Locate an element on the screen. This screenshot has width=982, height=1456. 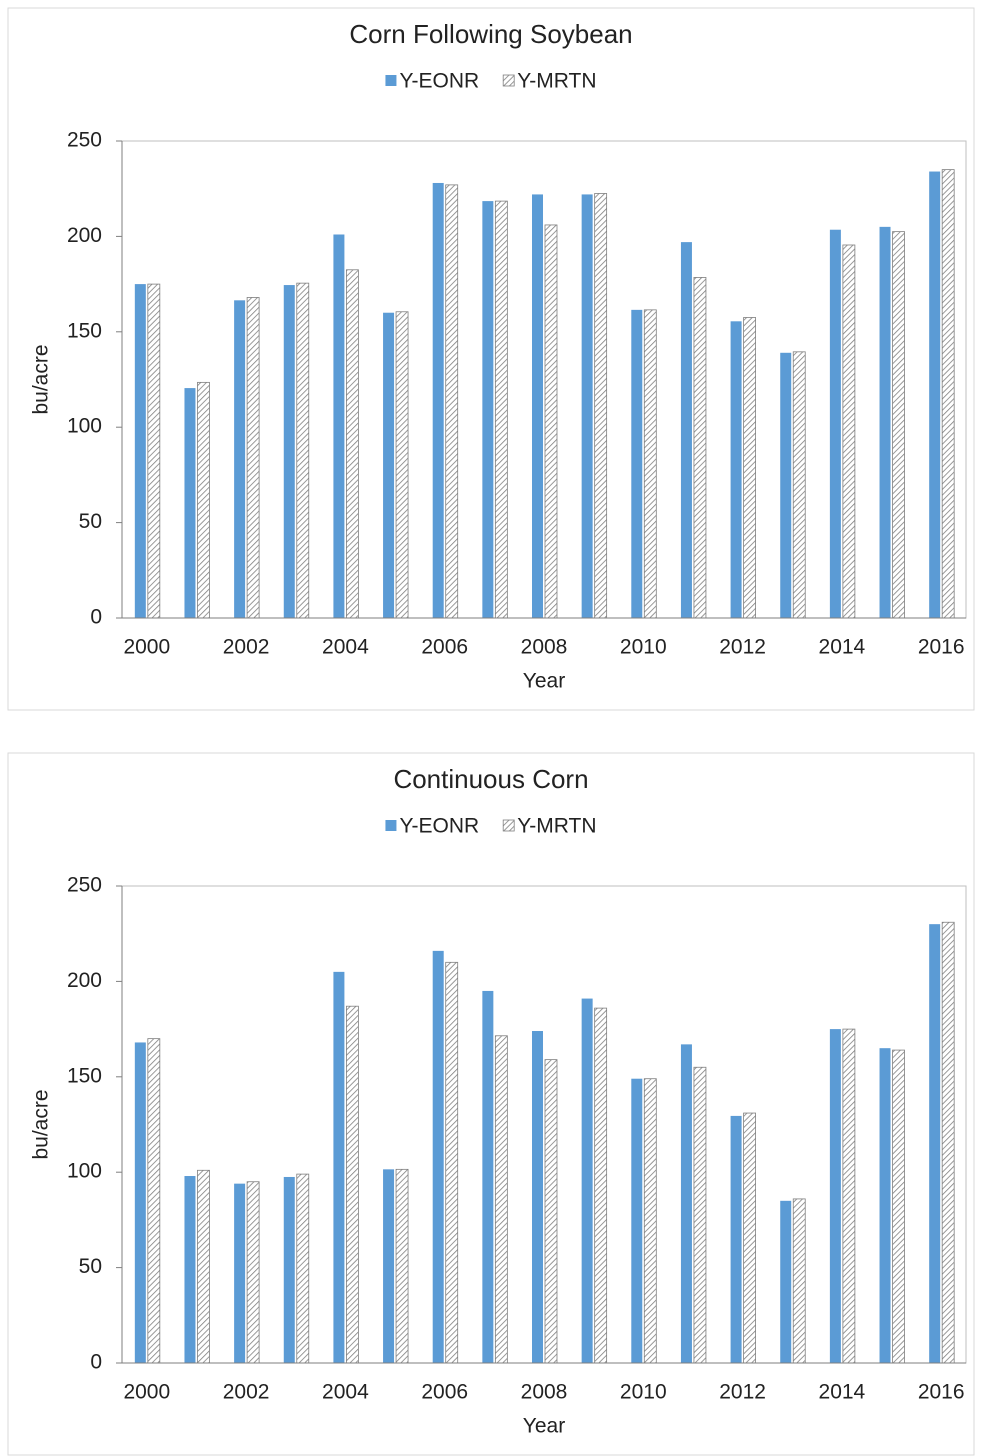
chart-title: Corn Following Soybean is located at coordinates (490, 34).